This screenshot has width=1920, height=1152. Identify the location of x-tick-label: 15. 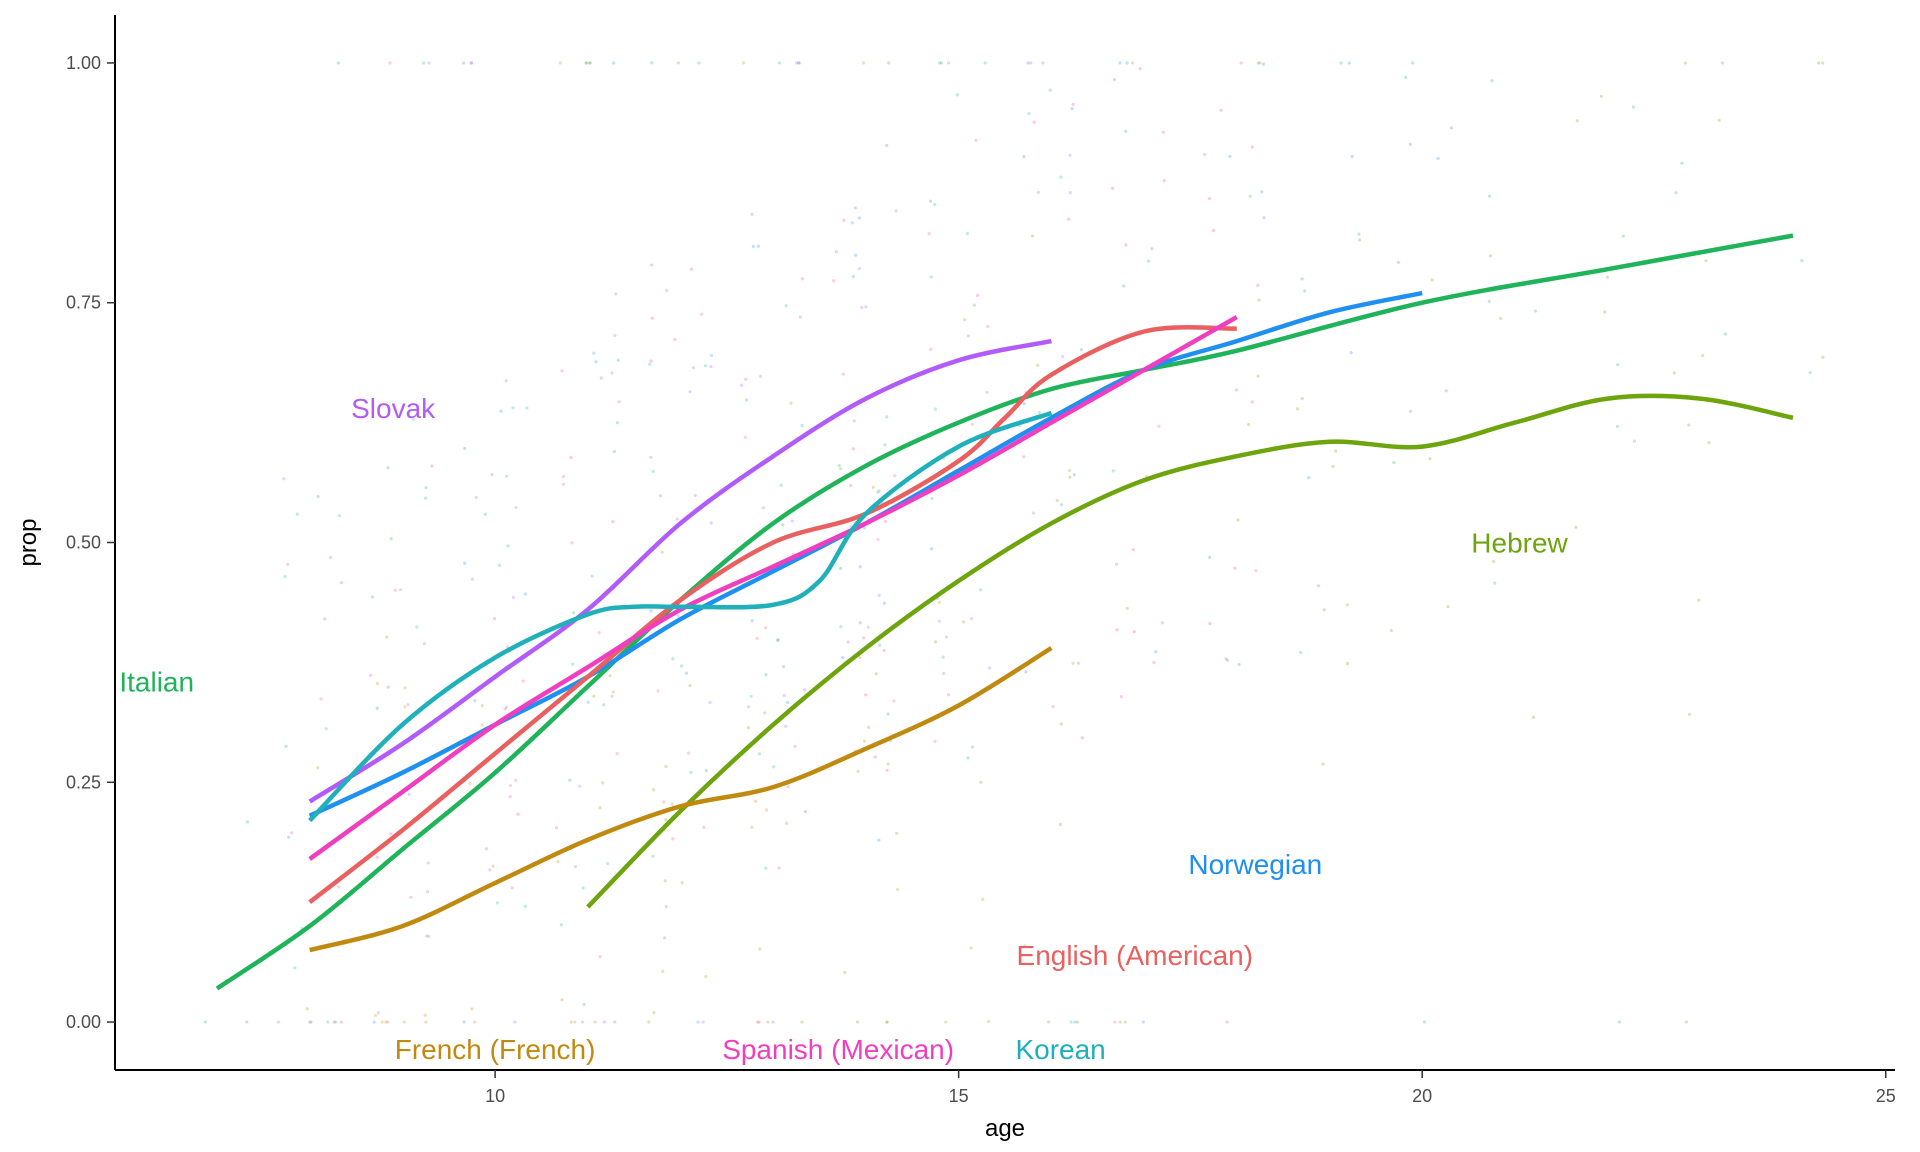
(959, 1096).